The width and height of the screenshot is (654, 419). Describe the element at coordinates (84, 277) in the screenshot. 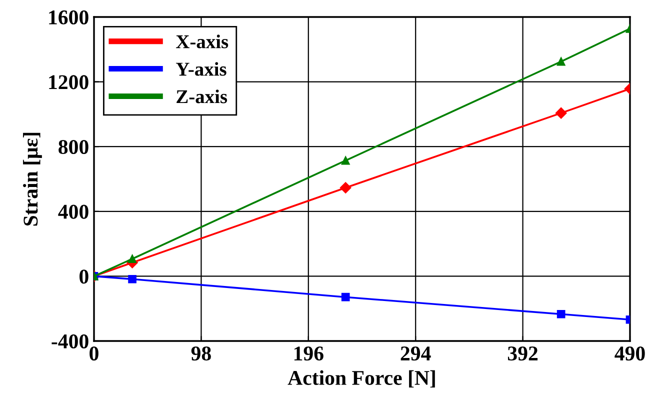

I see `y-tick-label: 0` at that location.